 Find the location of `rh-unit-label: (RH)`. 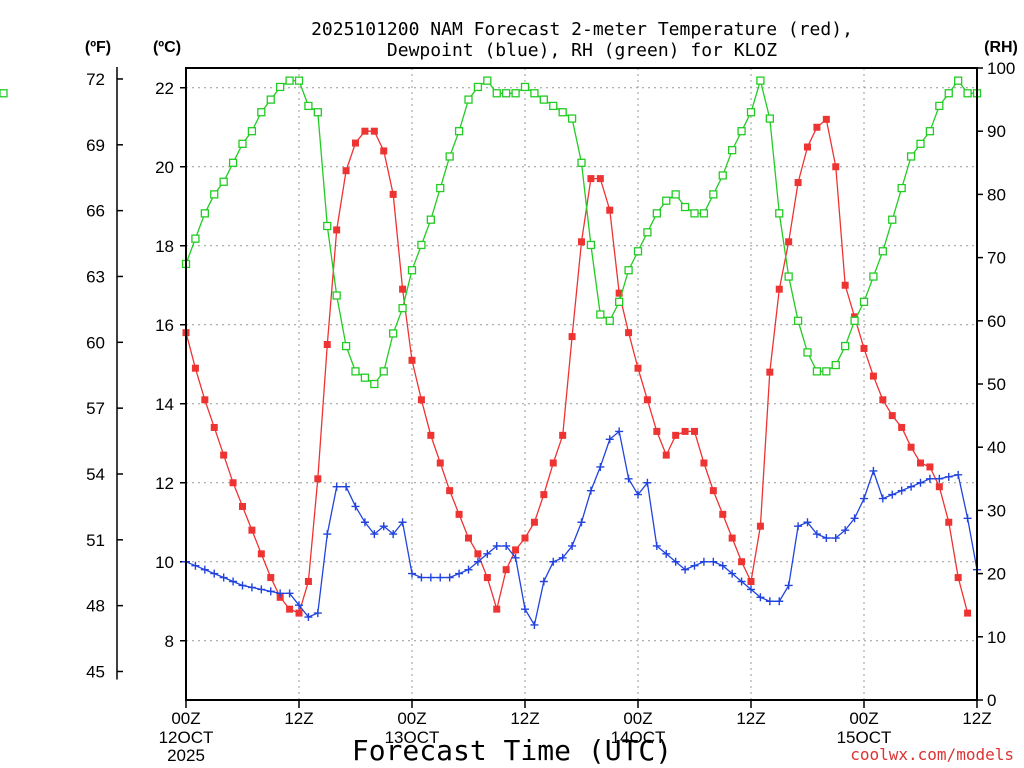

rh-unit-label: (RH) is located at coordinates (1001, 47).